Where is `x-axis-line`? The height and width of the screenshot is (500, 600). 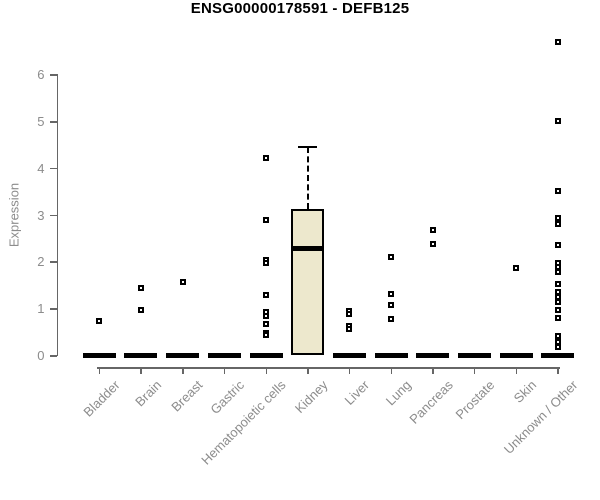
x-axis-line is located at coordinates (328, 368).